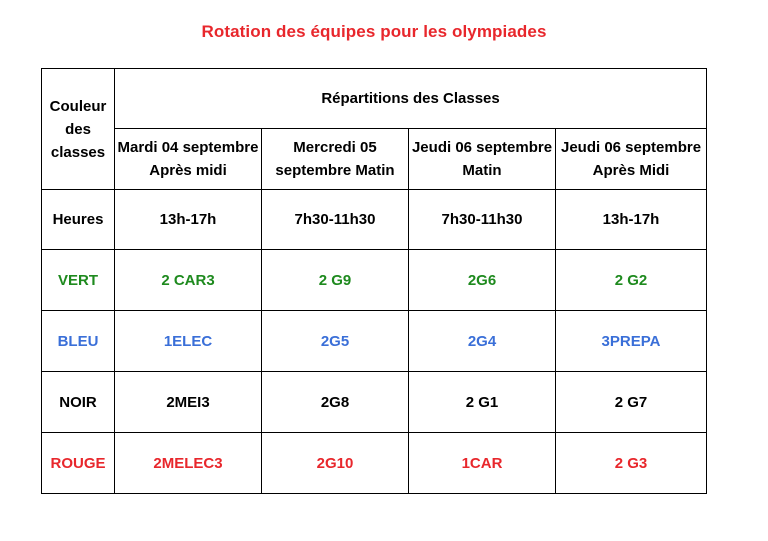 The width and height of the screenshot is (768, 541). What do you see at coordinates (631, 402) in the screenshot?
I see `table-cell: 2 G7` at bounding box center [631, 402].